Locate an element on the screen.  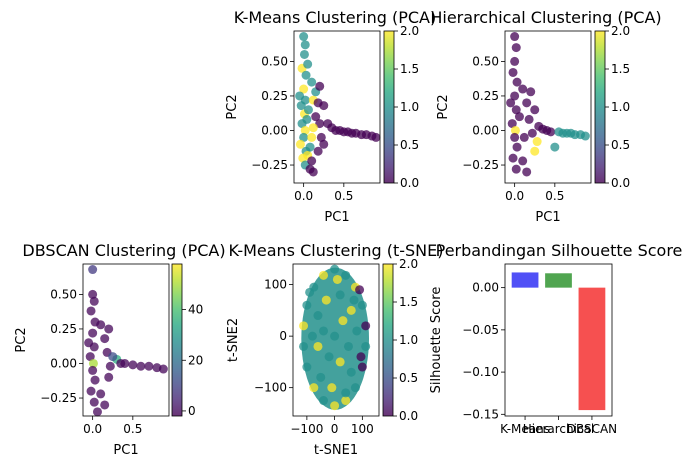
chart-title: Hierarchical Clustering (PCA) is located at coordinates (545, 17).